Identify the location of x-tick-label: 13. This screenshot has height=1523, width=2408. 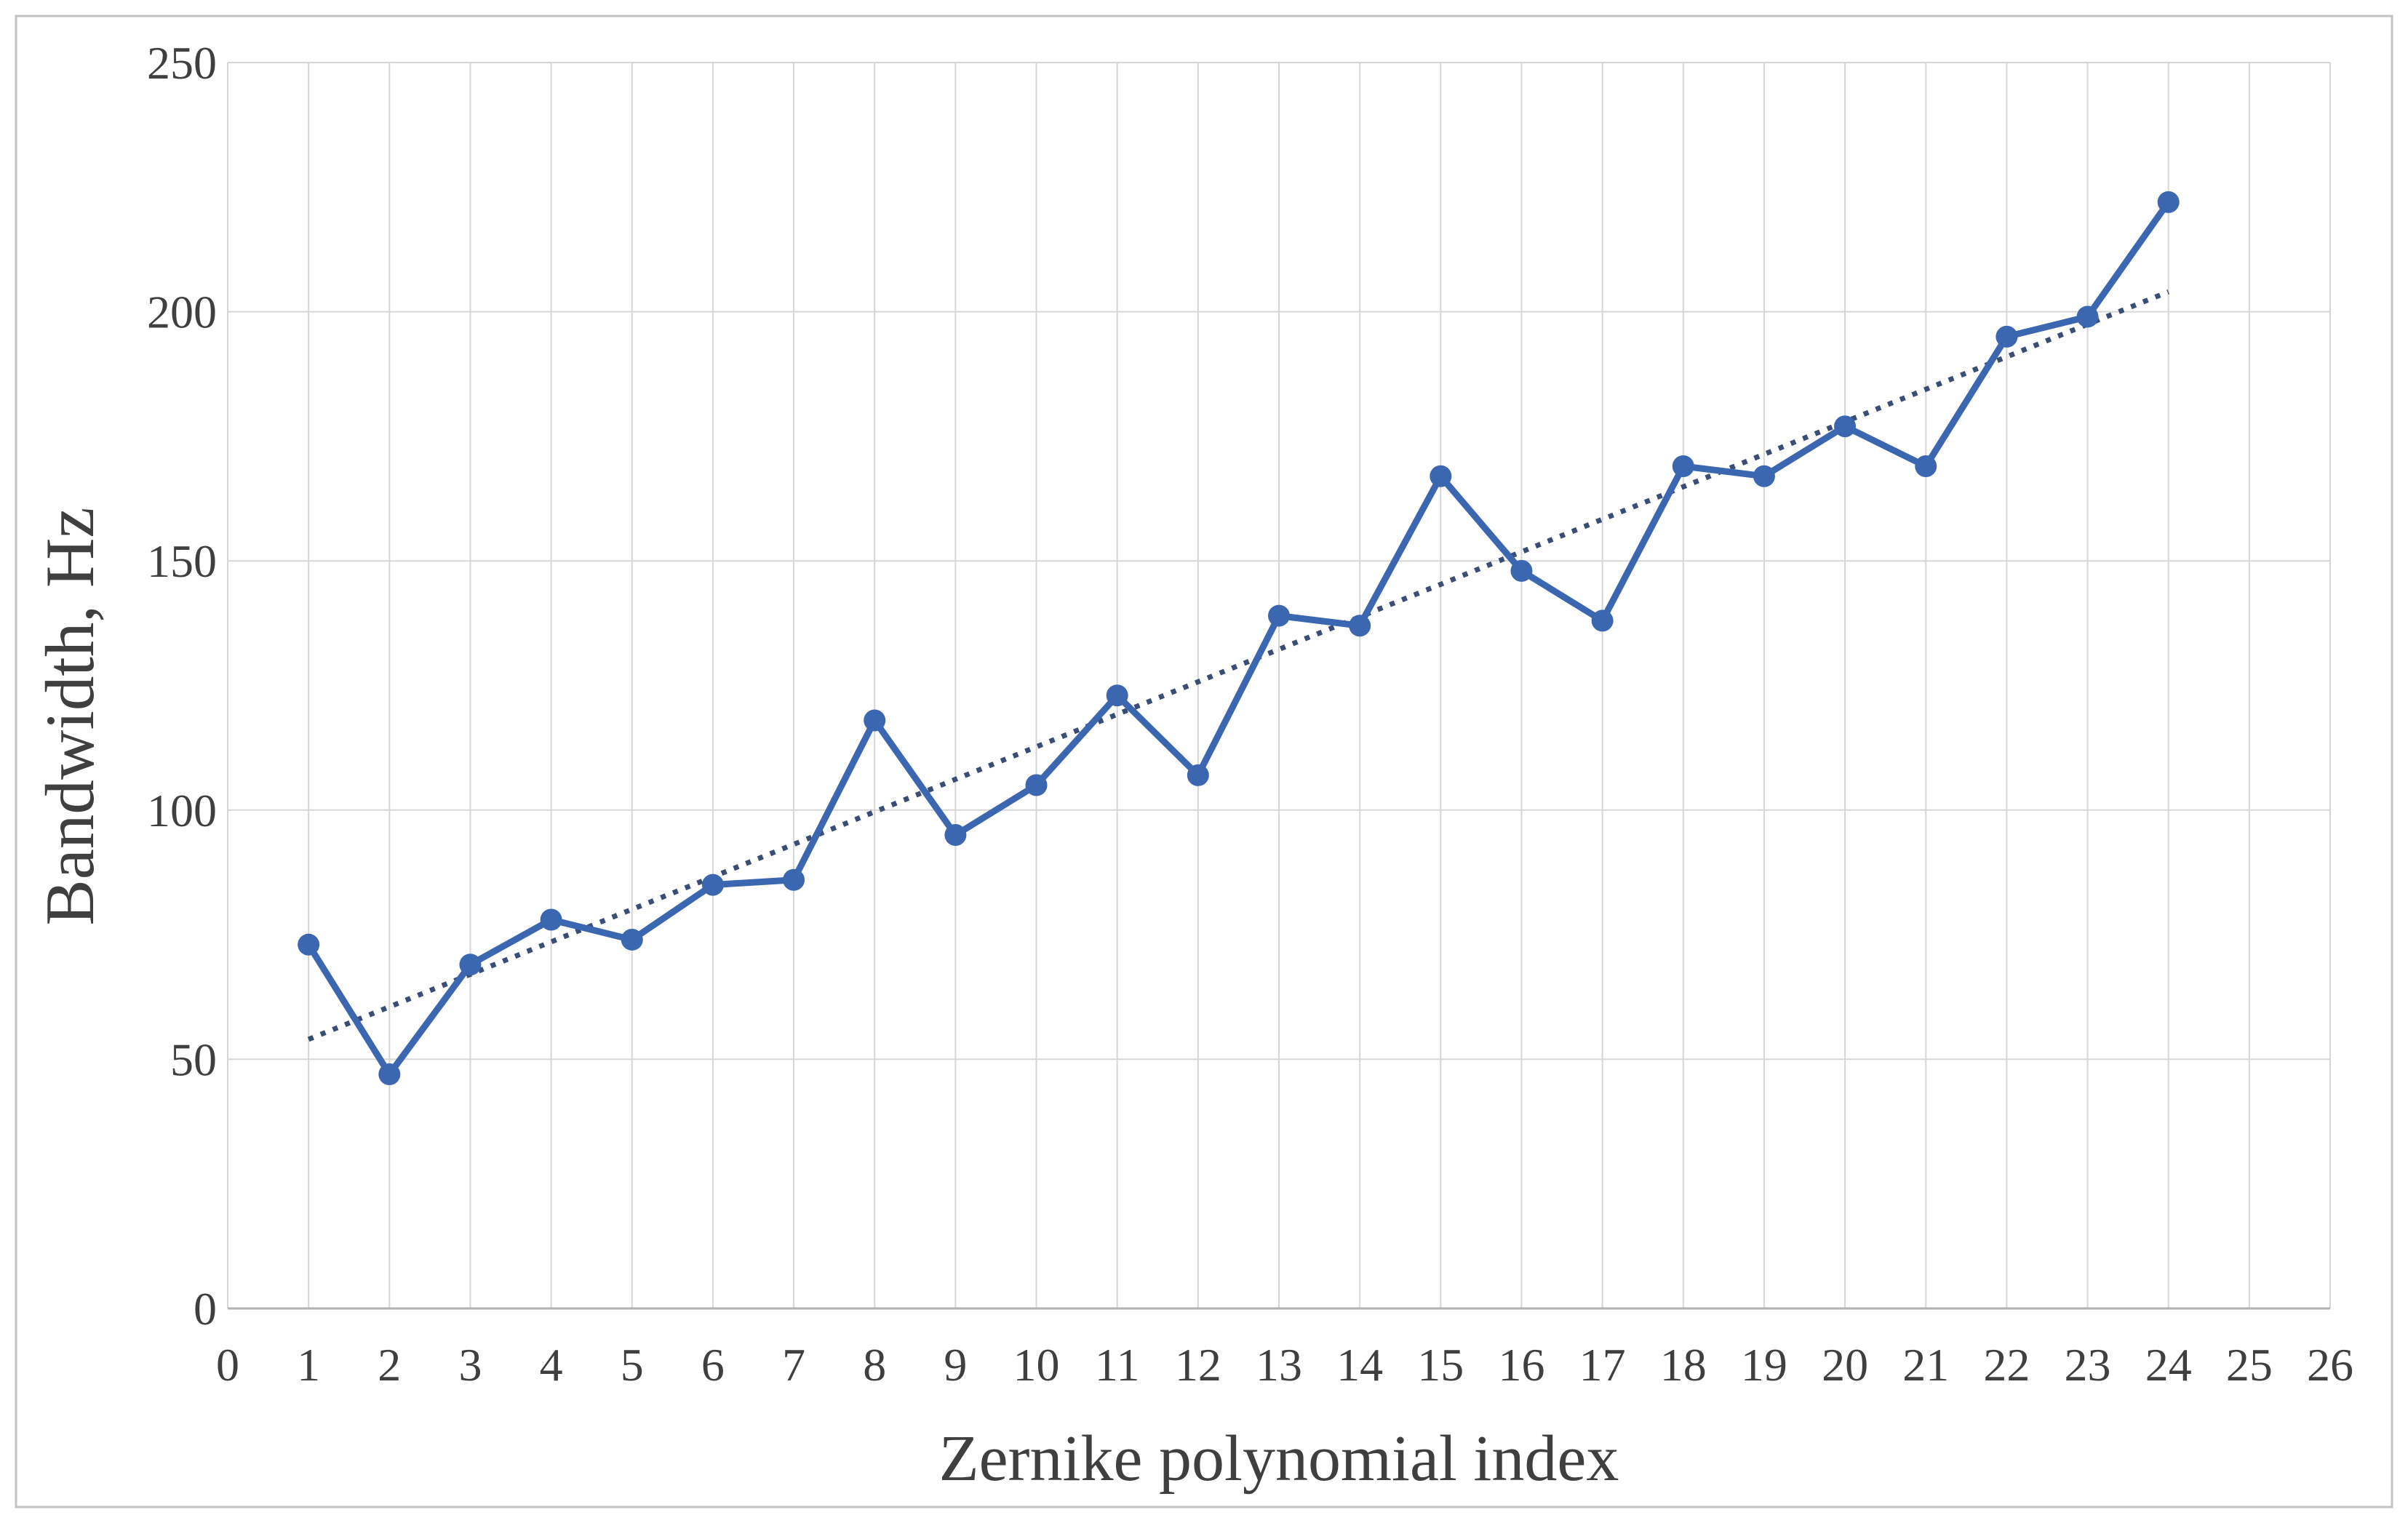
(1279, 1365).